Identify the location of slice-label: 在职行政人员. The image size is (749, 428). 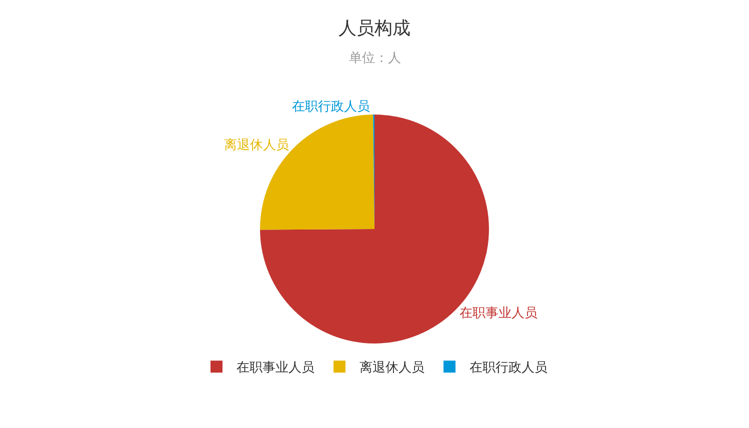
(331, 107).